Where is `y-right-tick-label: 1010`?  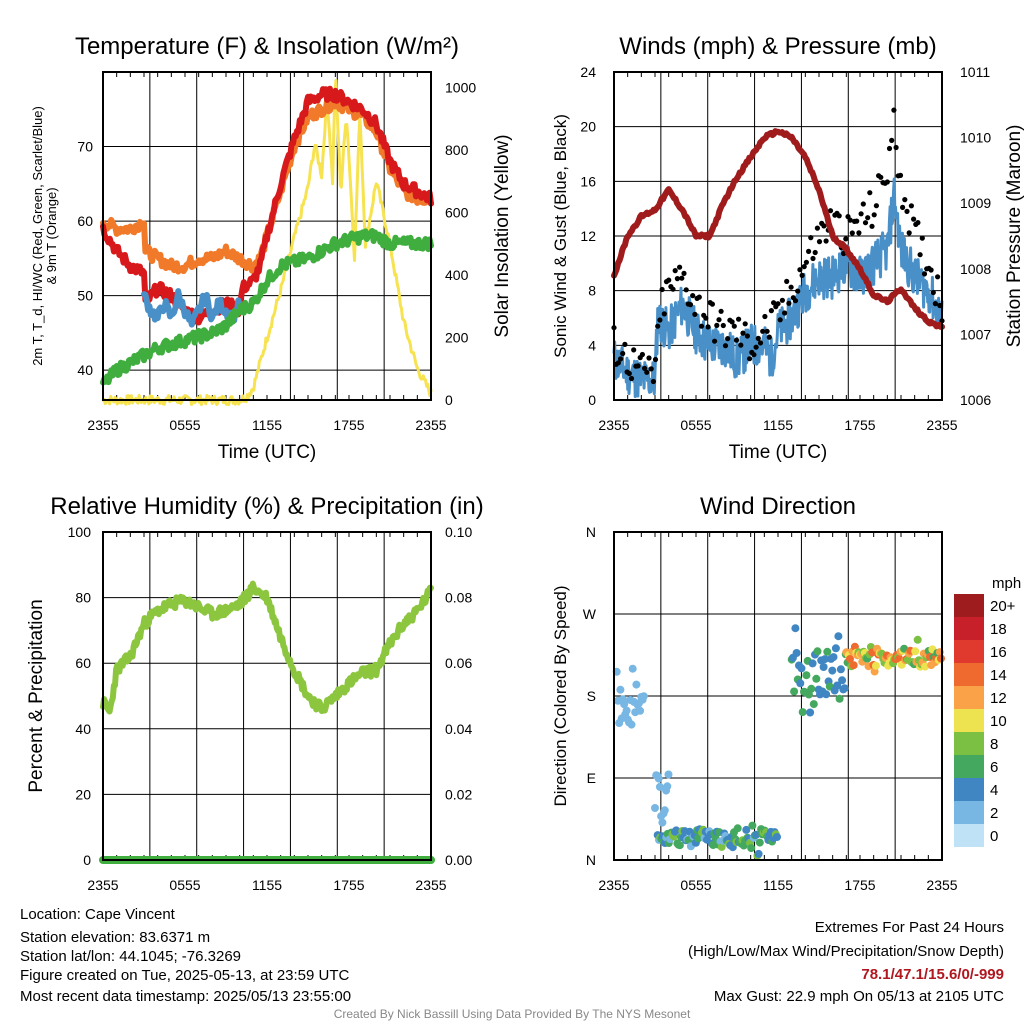
y-right-tick-label: 1010 is located at coordinates (975, 138).